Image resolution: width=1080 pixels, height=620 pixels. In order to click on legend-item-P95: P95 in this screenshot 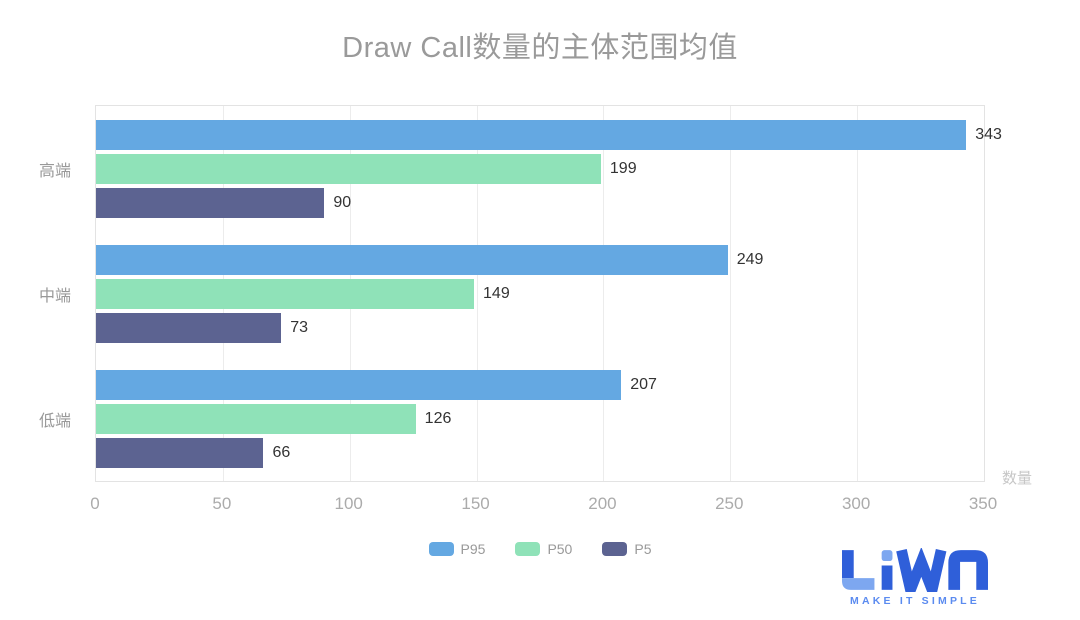, I will do `click(457, 549)`.